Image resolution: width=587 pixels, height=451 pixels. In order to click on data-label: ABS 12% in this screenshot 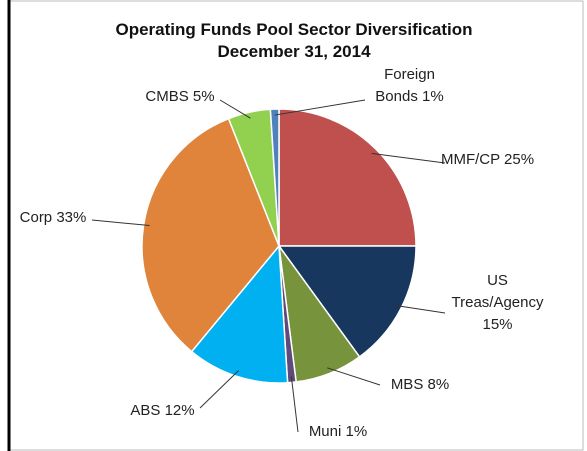, I will do `click(162, 411)`.